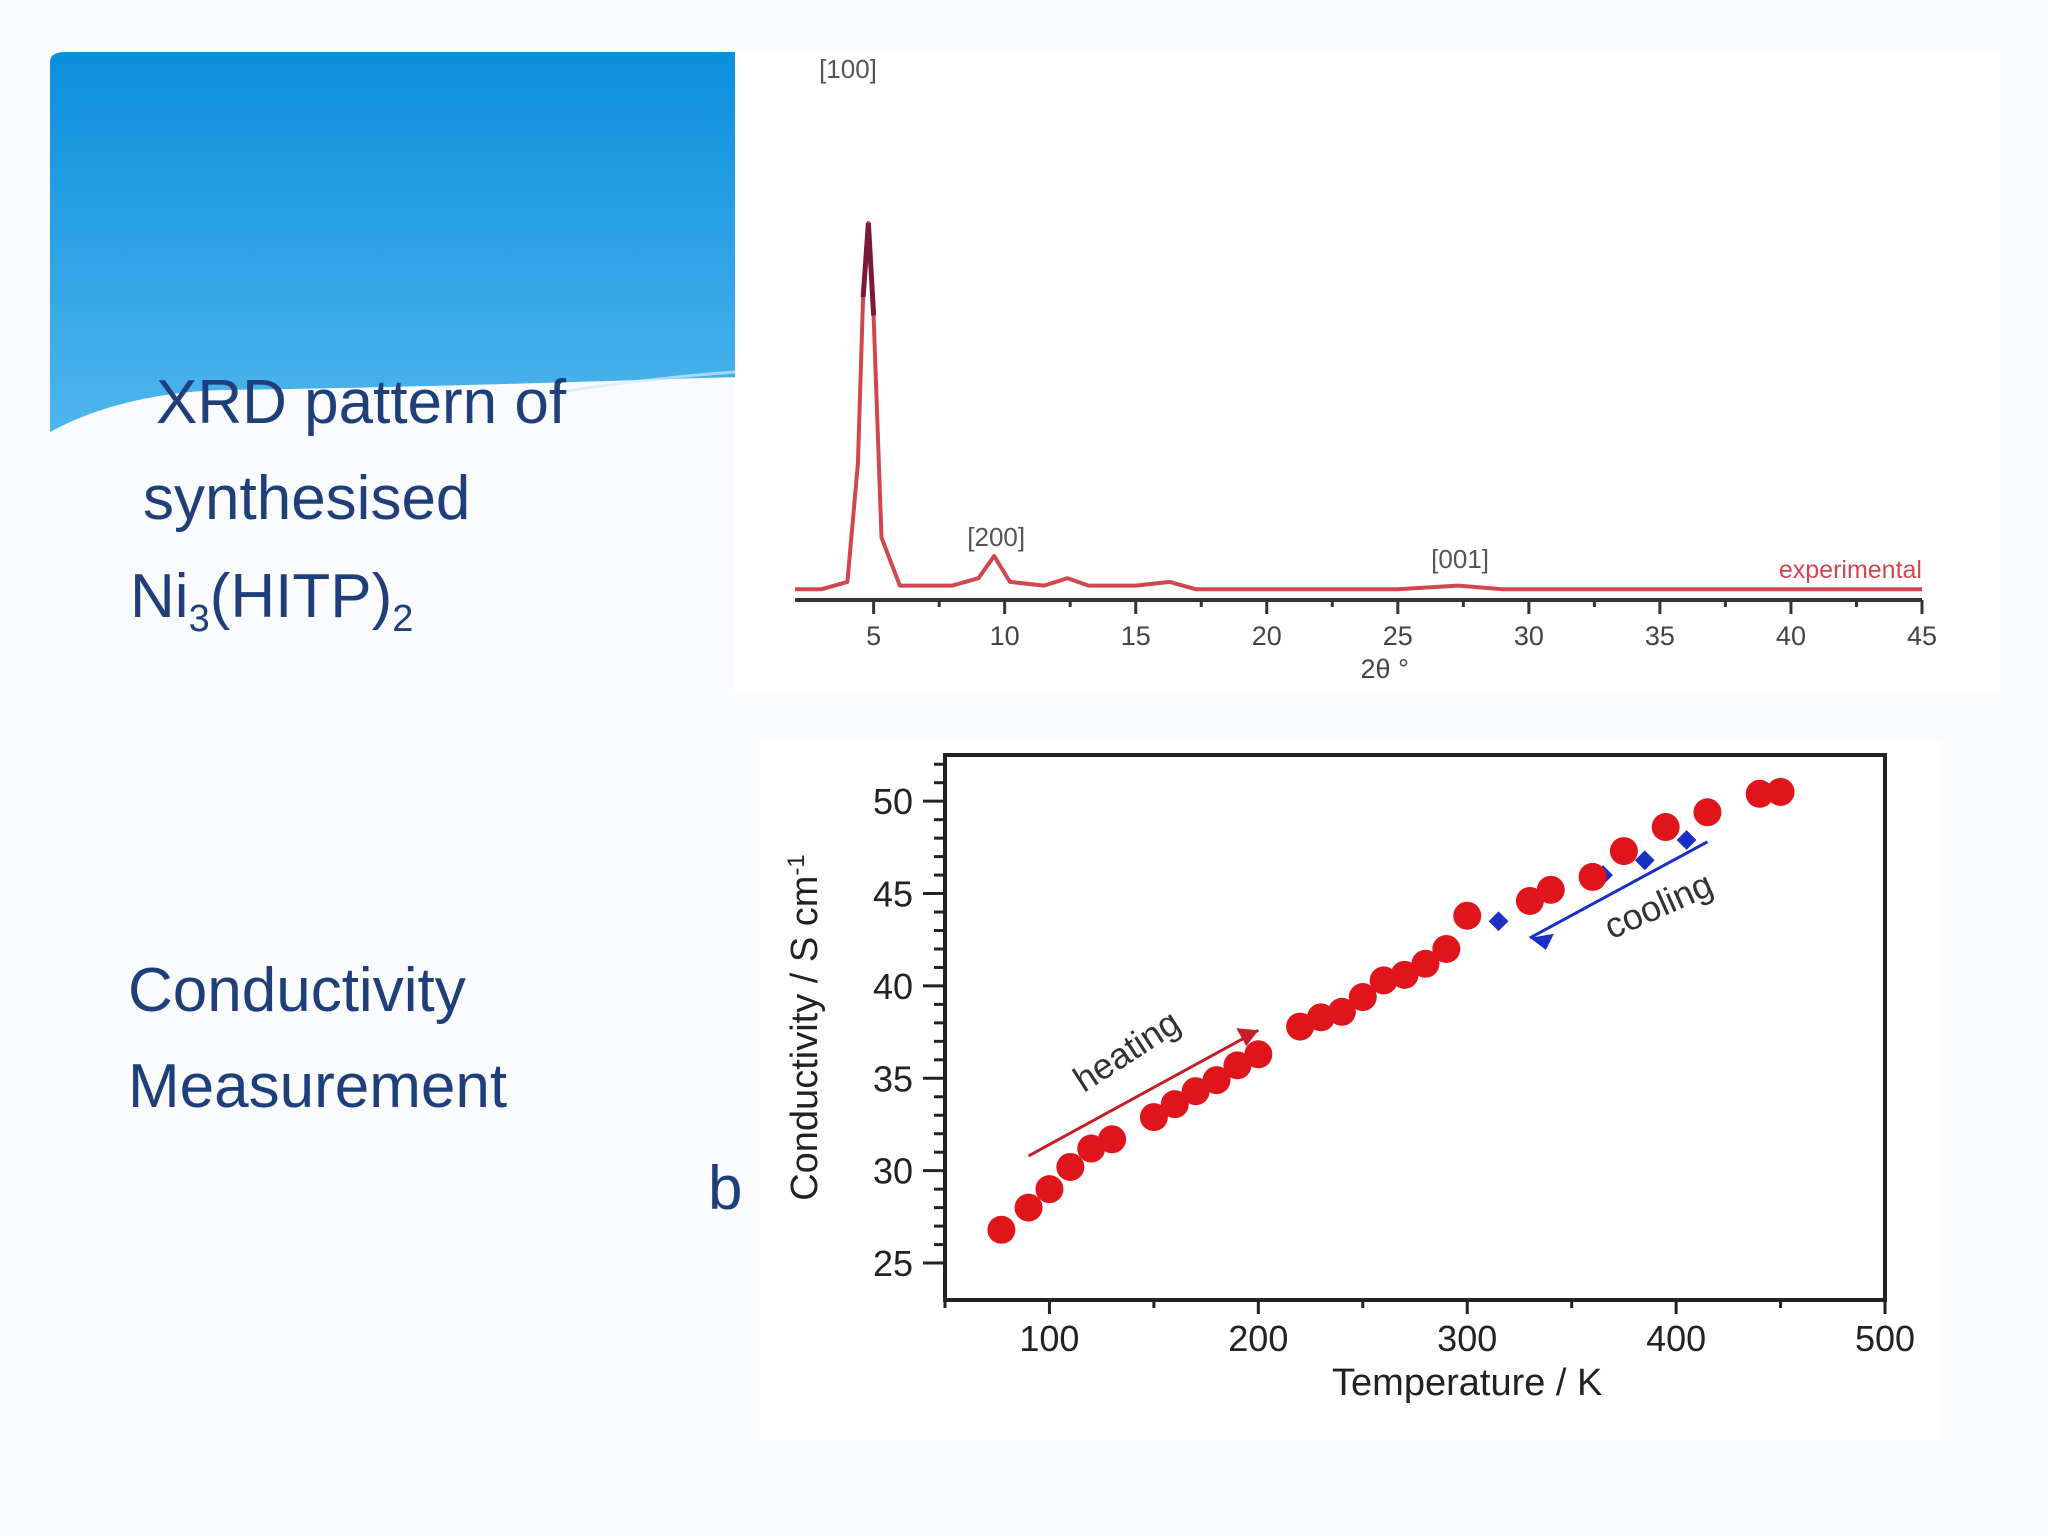  What do you see at coordinates (1676, 1338) in the screenshot?
I see `cond-x-tick-label: 400` at bounding box center [1676, 1338].